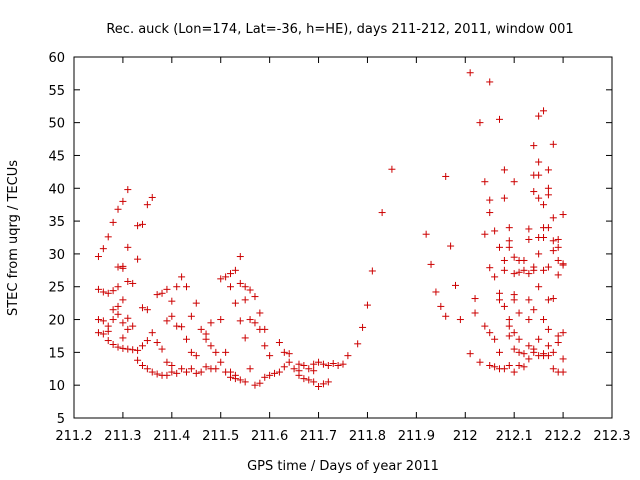 This screenshot has height=480, width=640. What do you see at coordinates (611, 436) in the screenshot?
I see `x-tick-label: 212.3` at bounding box center [611, 436].